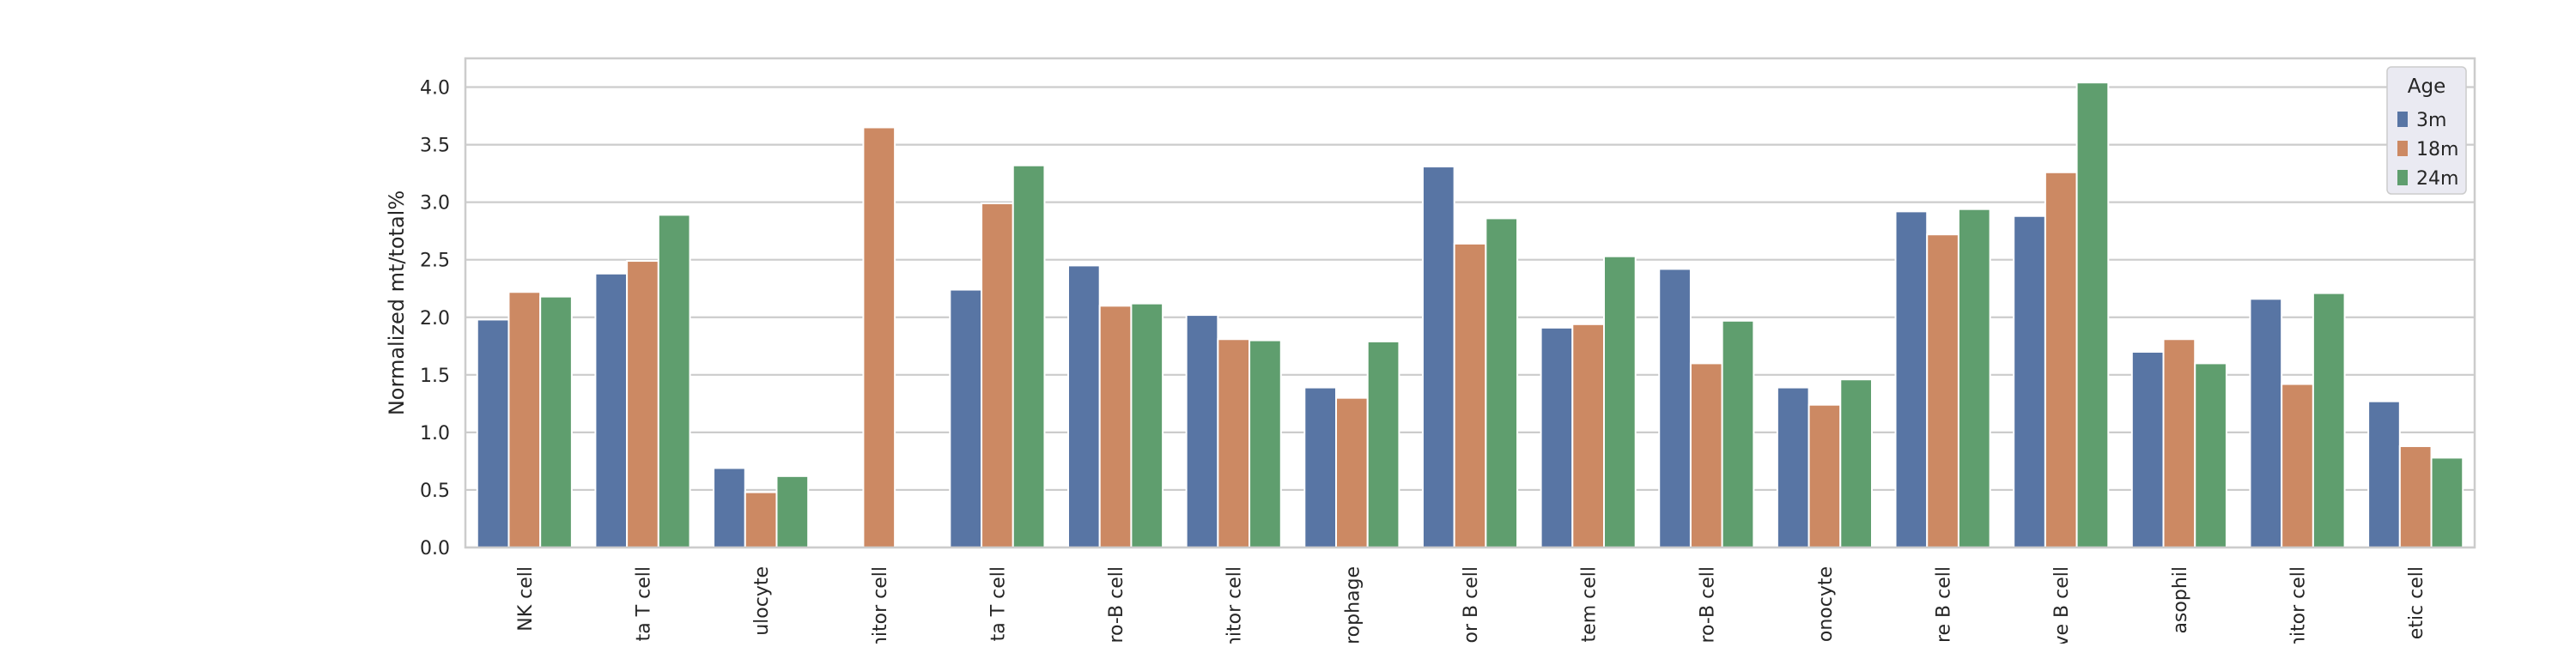 The width and height of the screenshot is (2576, 647). Describe the element at coordinates (1590, 604) in the screenshot. I see `x-tick-label: tem cell` at that location.